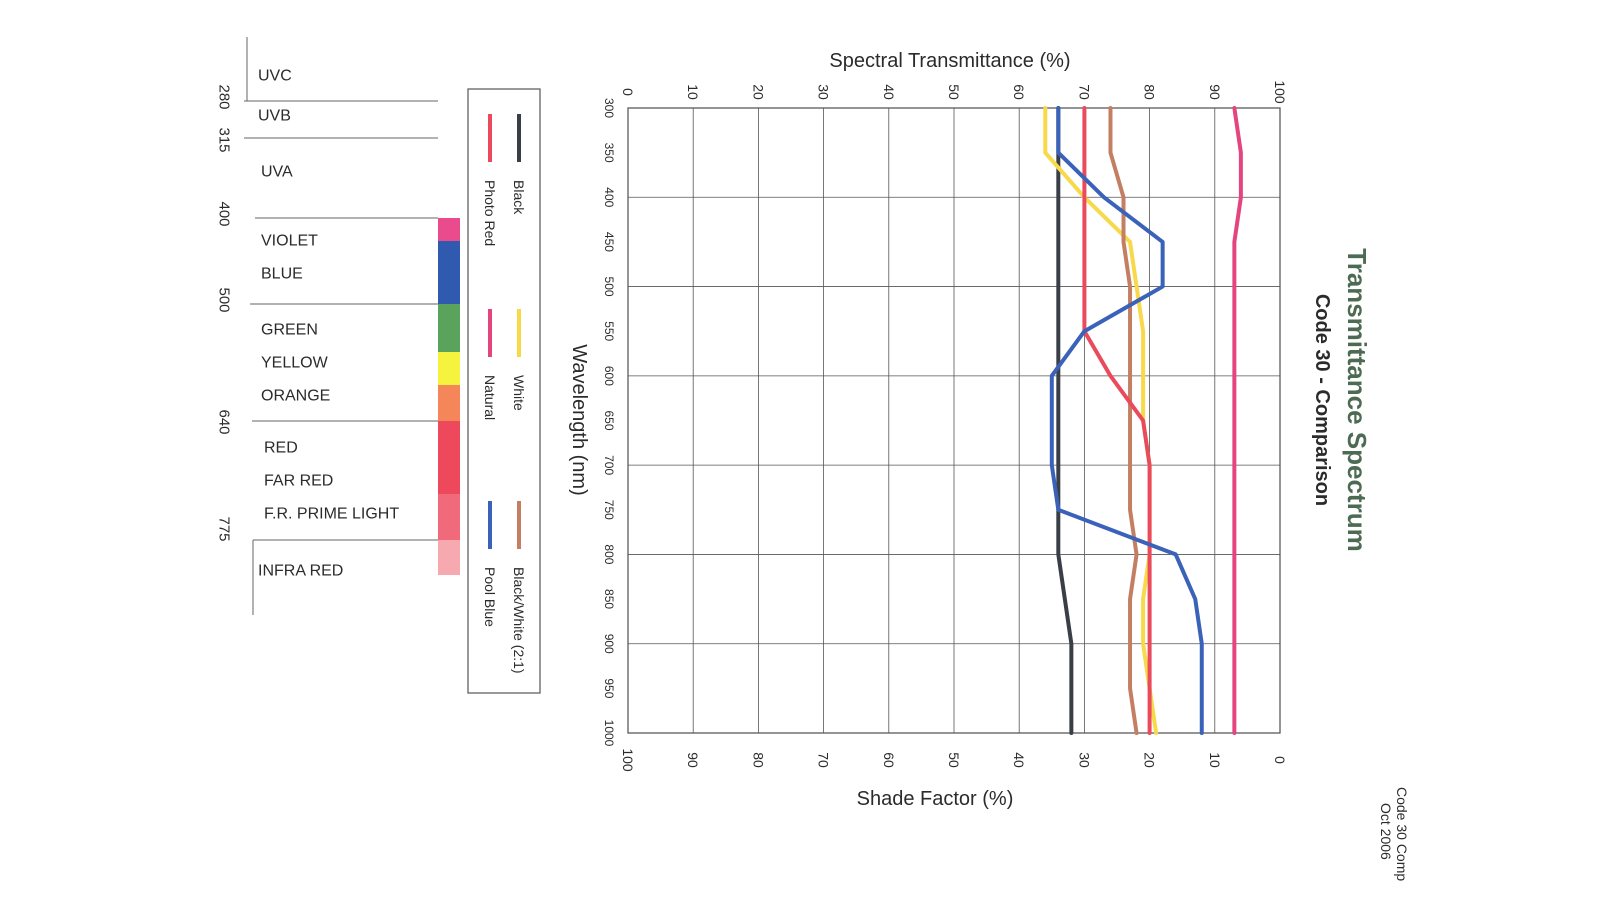 This screenshot has height=900, width=1600. I want to click on top-tick-label: 70, so click(1084, 92).